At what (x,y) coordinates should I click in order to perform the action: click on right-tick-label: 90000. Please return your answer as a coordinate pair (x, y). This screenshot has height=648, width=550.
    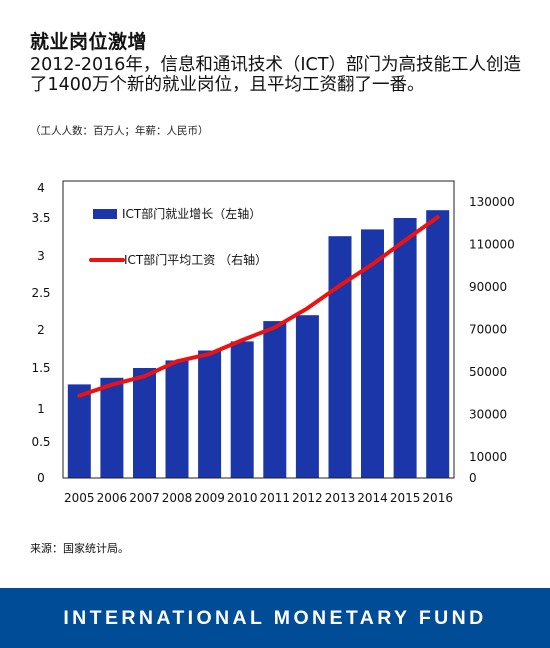
    Looking at the image, I should click on (488, 287).